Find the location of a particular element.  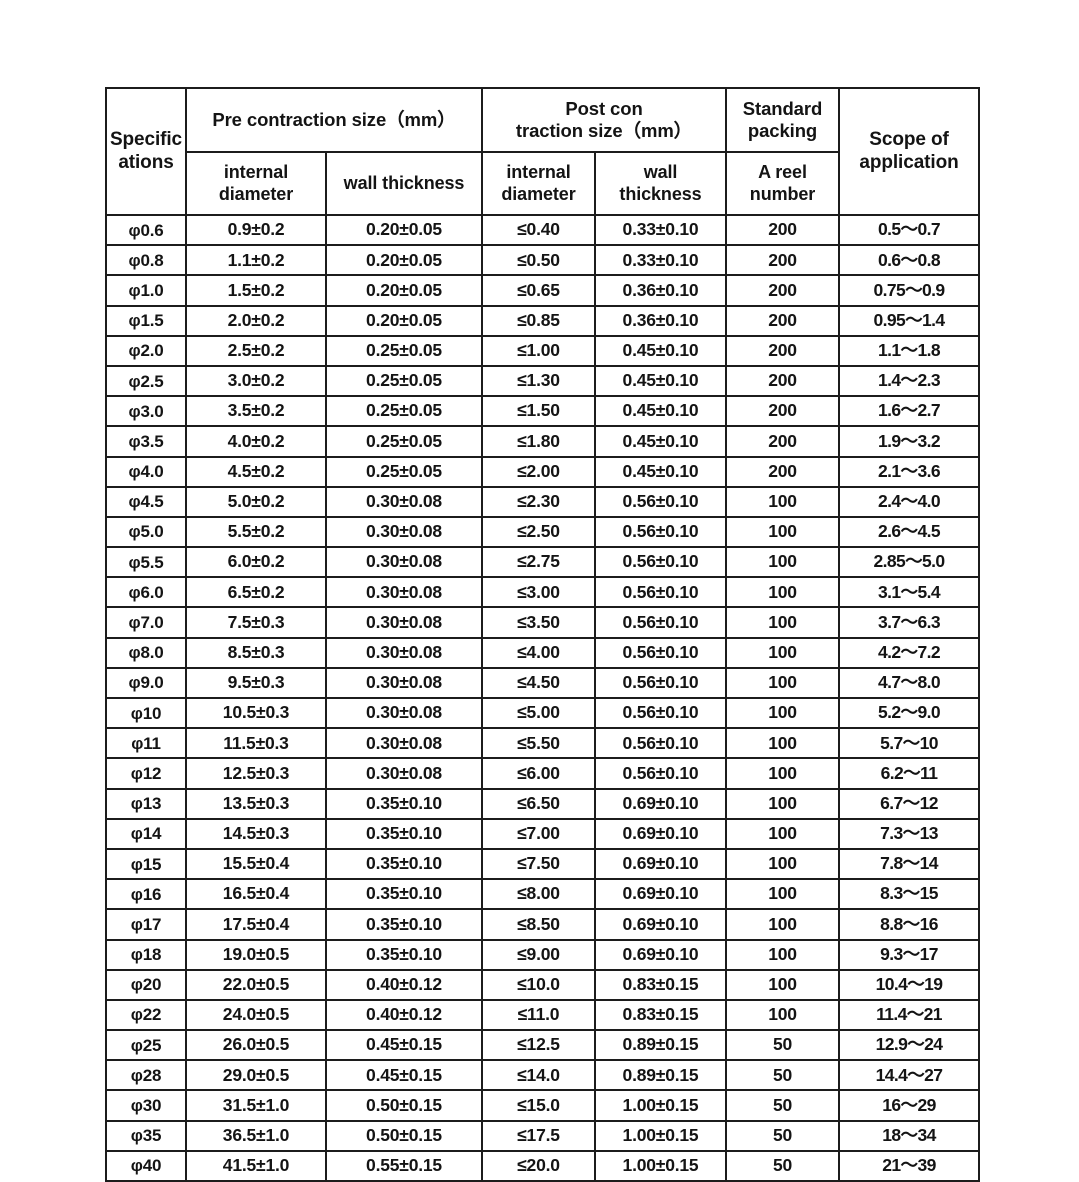

header-post-wall-line2: thickness is located at coordinates (660, 193).